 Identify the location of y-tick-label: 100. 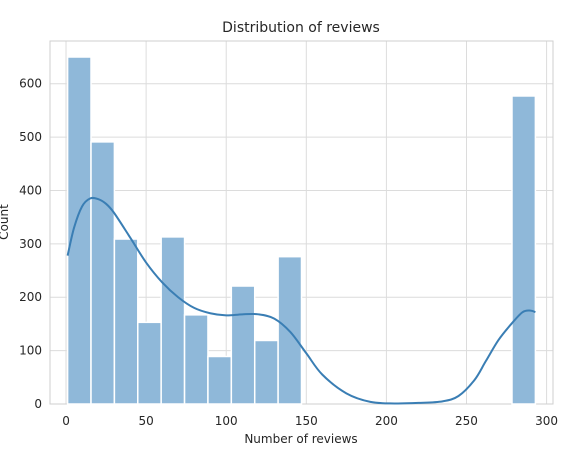
(30, 351).